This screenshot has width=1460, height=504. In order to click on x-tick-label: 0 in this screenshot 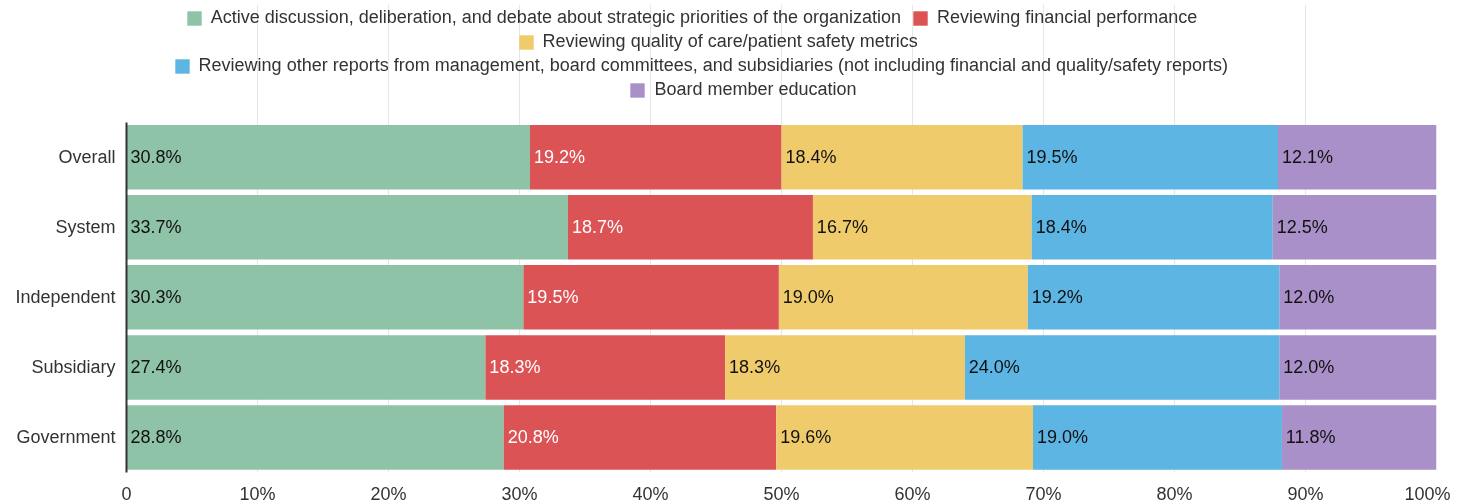, I will do `click(126, 493)`.